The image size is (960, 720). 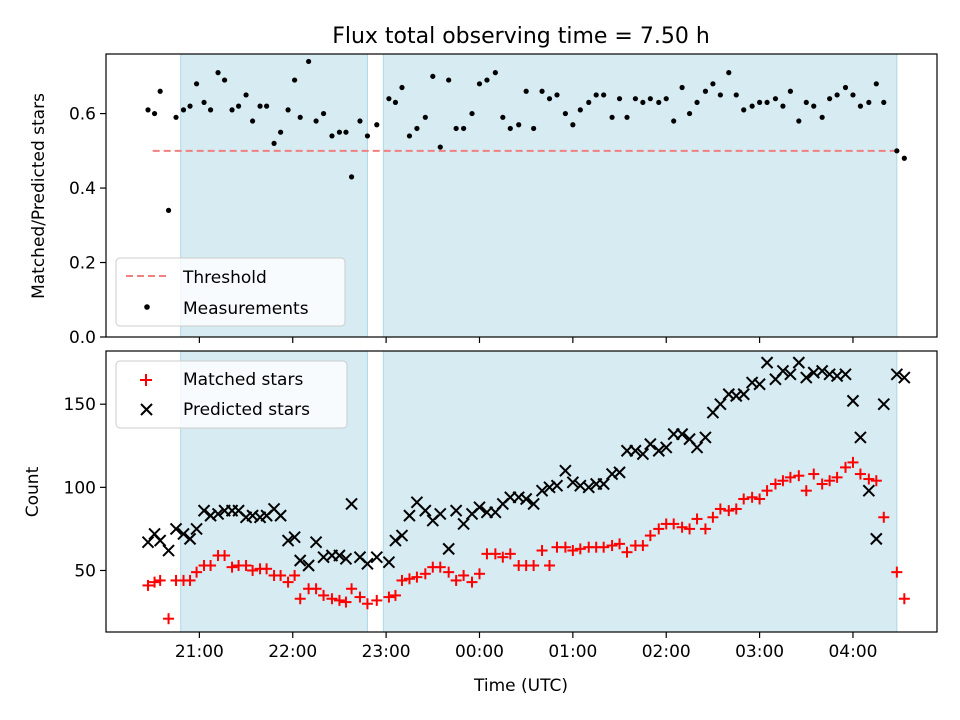 What do you see at coordinates (82, 264) in the screenshot?
I see `y-tick-label: 0.2` at bounding box center [82, 264].